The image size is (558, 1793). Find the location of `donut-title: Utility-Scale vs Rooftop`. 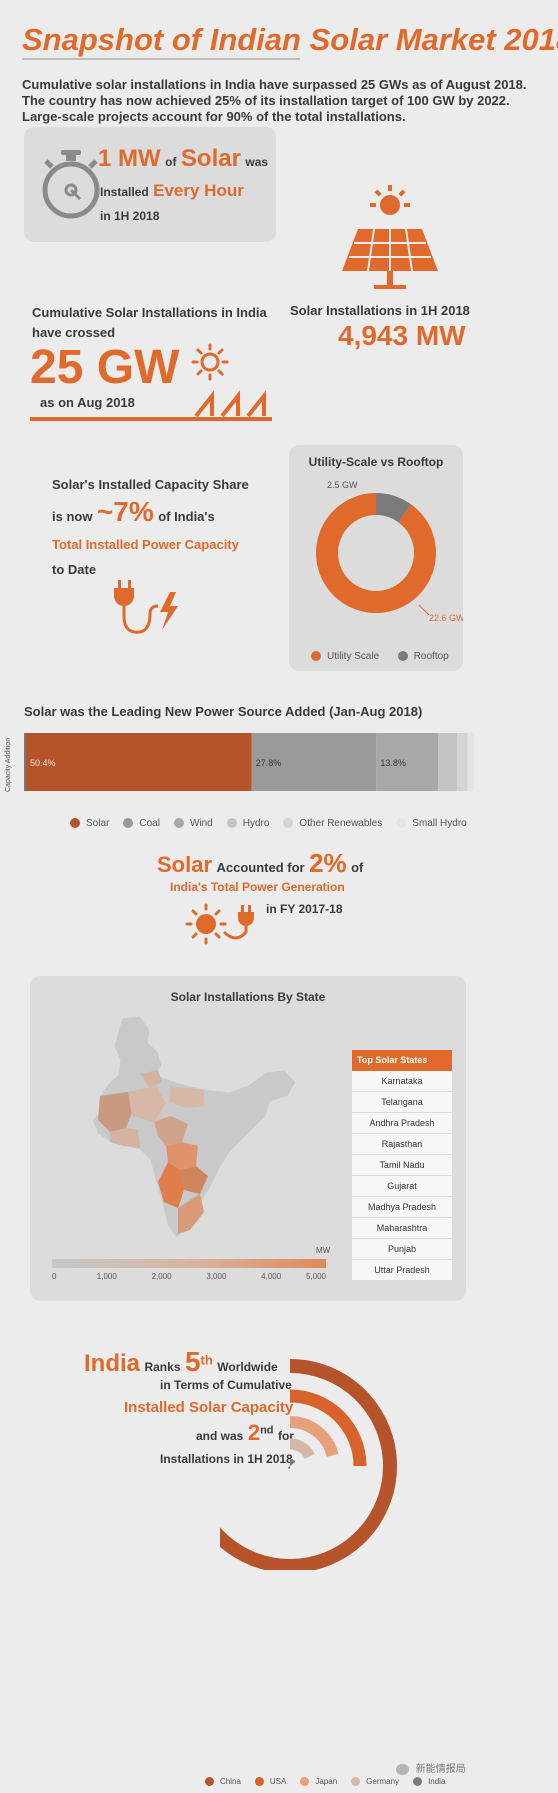

donut-title: Utility-Scale vs Rooftop is located at coordinates (376, 462).